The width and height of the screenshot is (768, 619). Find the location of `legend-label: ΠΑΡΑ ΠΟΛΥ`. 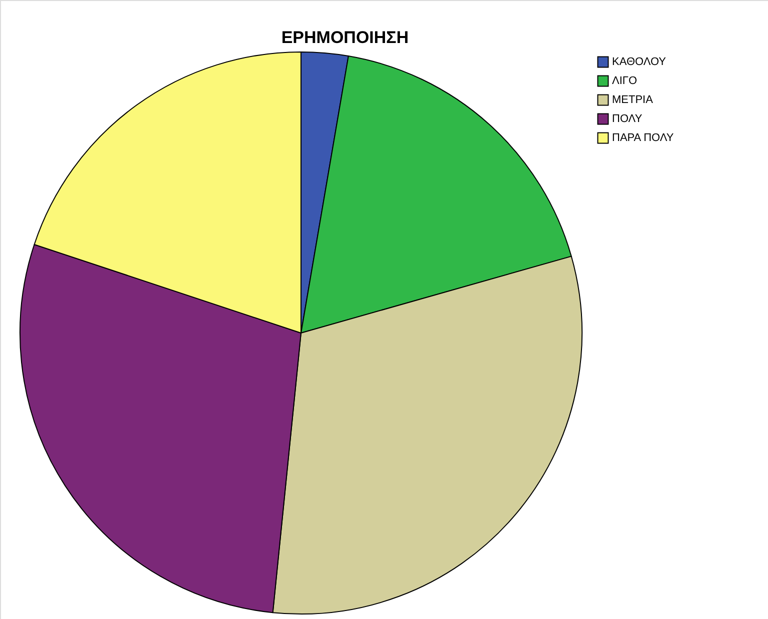

legend-label: ΠΑΡΑ ΠΟΛΥ is located at coordinates (643, 138).